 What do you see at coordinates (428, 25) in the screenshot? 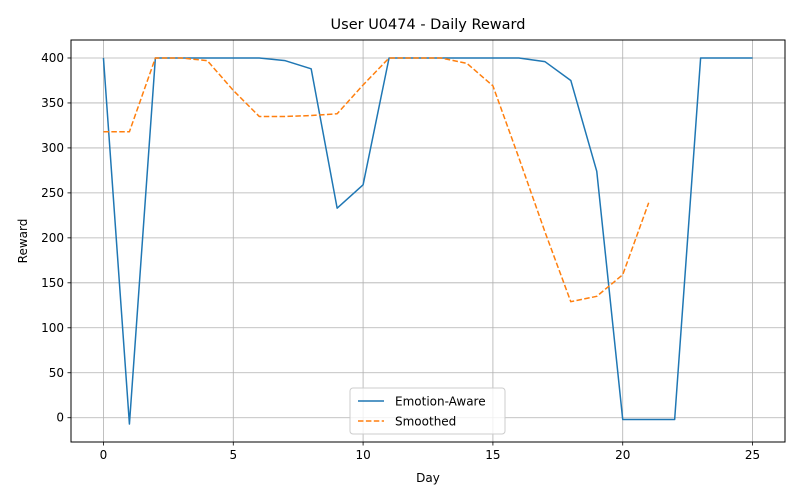
I see `chart-title: User U0474 - Daily Reward` at bounding box center [428, 25].